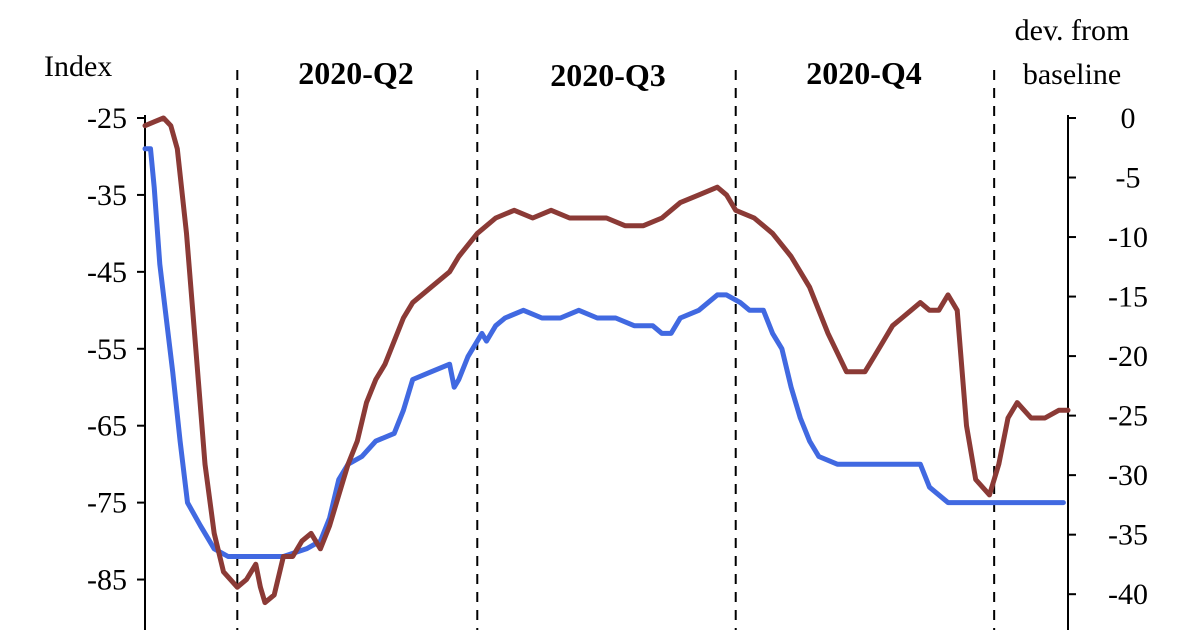 The height and width of the screenshot is (630, 1200). Describe the element at coordinates (107, 503) in the screenshot. I see `left-tick-label: -75` at that location.